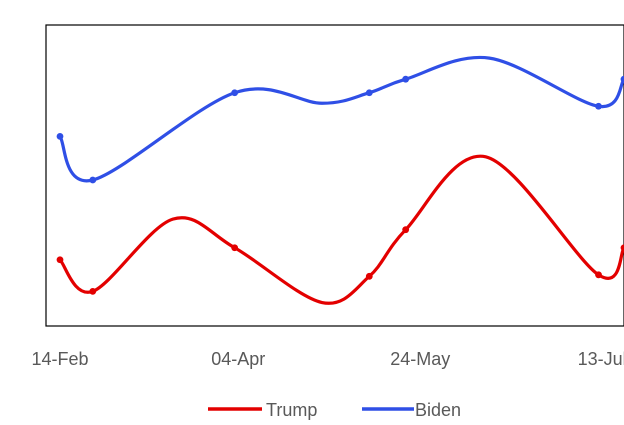  I want to click on x-tick-label: 13-Jul, so click(601, 359).